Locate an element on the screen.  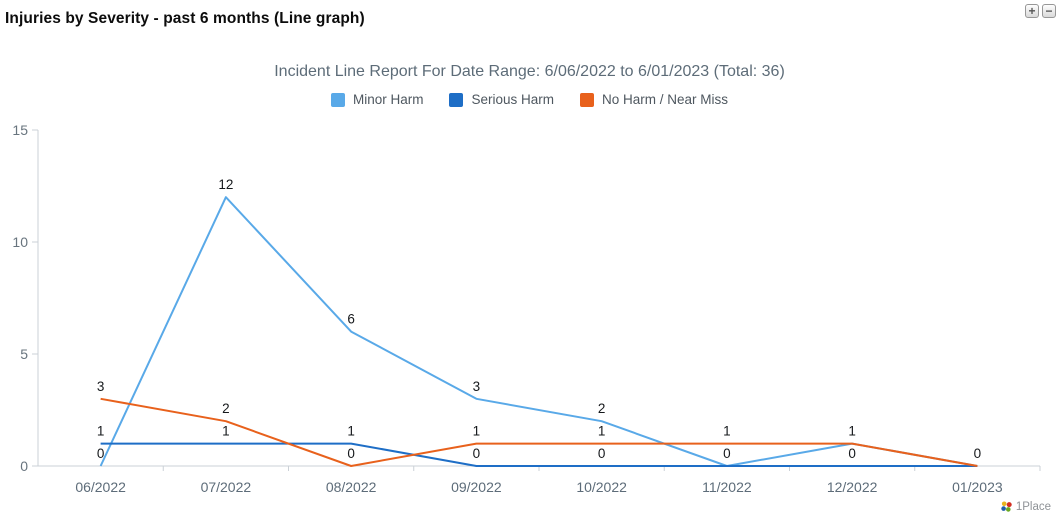
legend-label: Serious Harm is located at coordinates (513, 99).